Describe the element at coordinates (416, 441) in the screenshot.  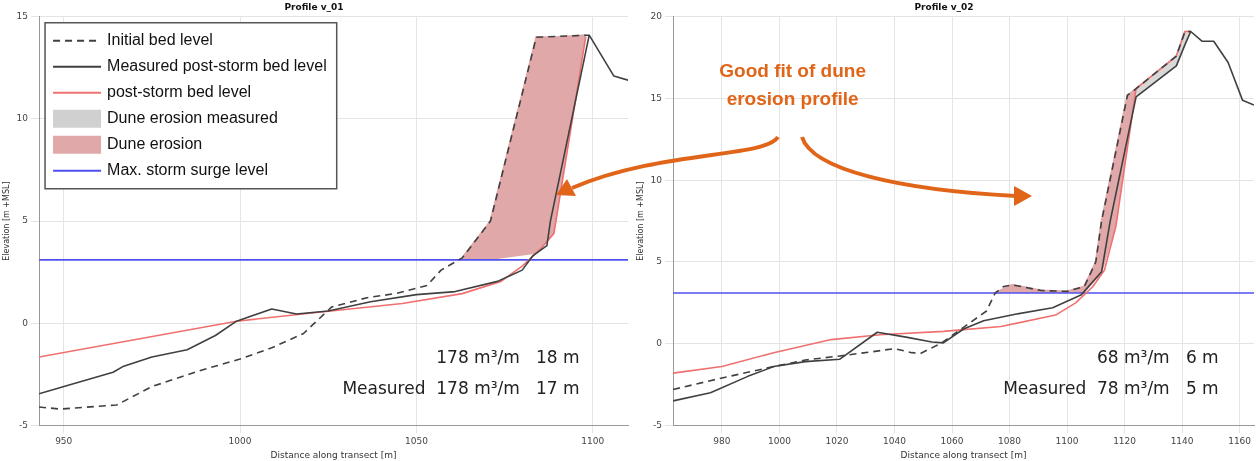
I see `x-tick-label: 1050` at that location.